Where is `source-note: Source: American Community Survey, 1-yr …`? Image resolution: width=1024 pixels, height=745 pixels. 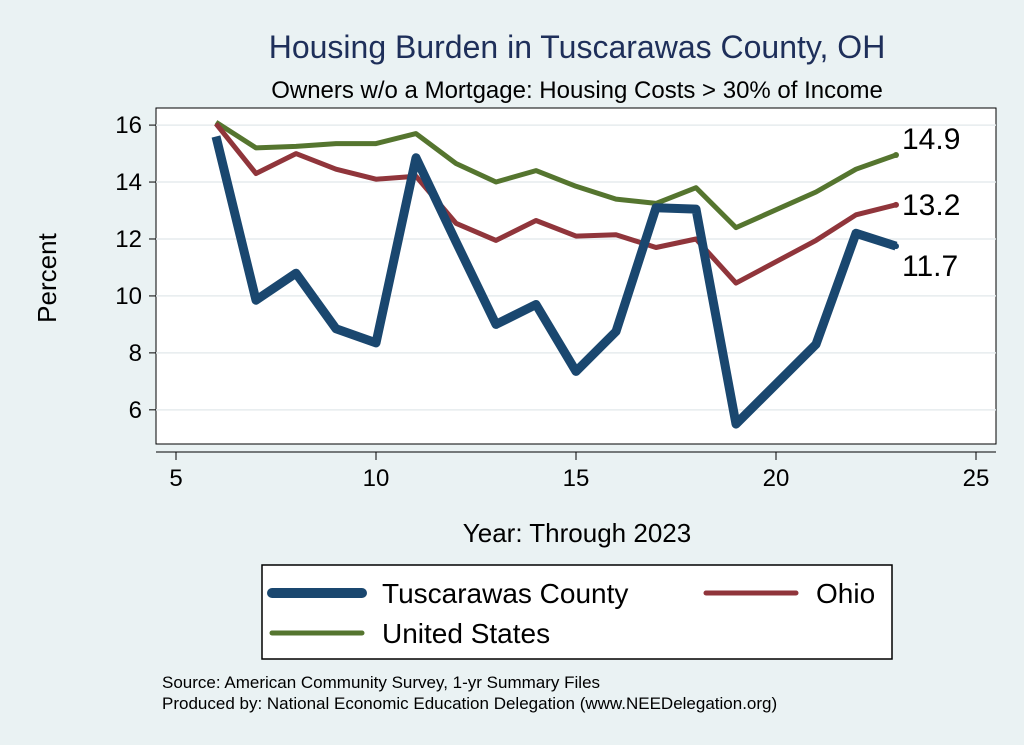 source-note: Source: American Community Survey, 1-yr … is located at coordinates (381, 682).